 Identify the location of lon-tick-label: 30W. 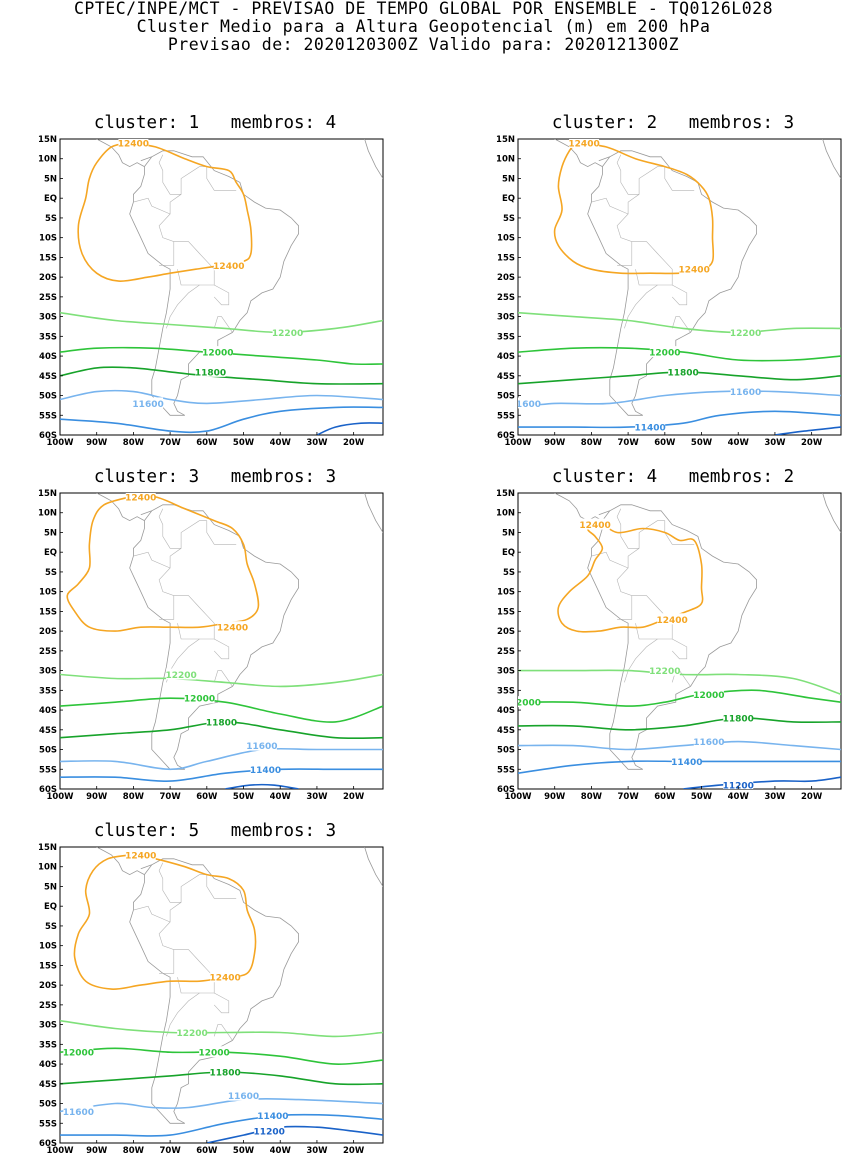
(775, 443).